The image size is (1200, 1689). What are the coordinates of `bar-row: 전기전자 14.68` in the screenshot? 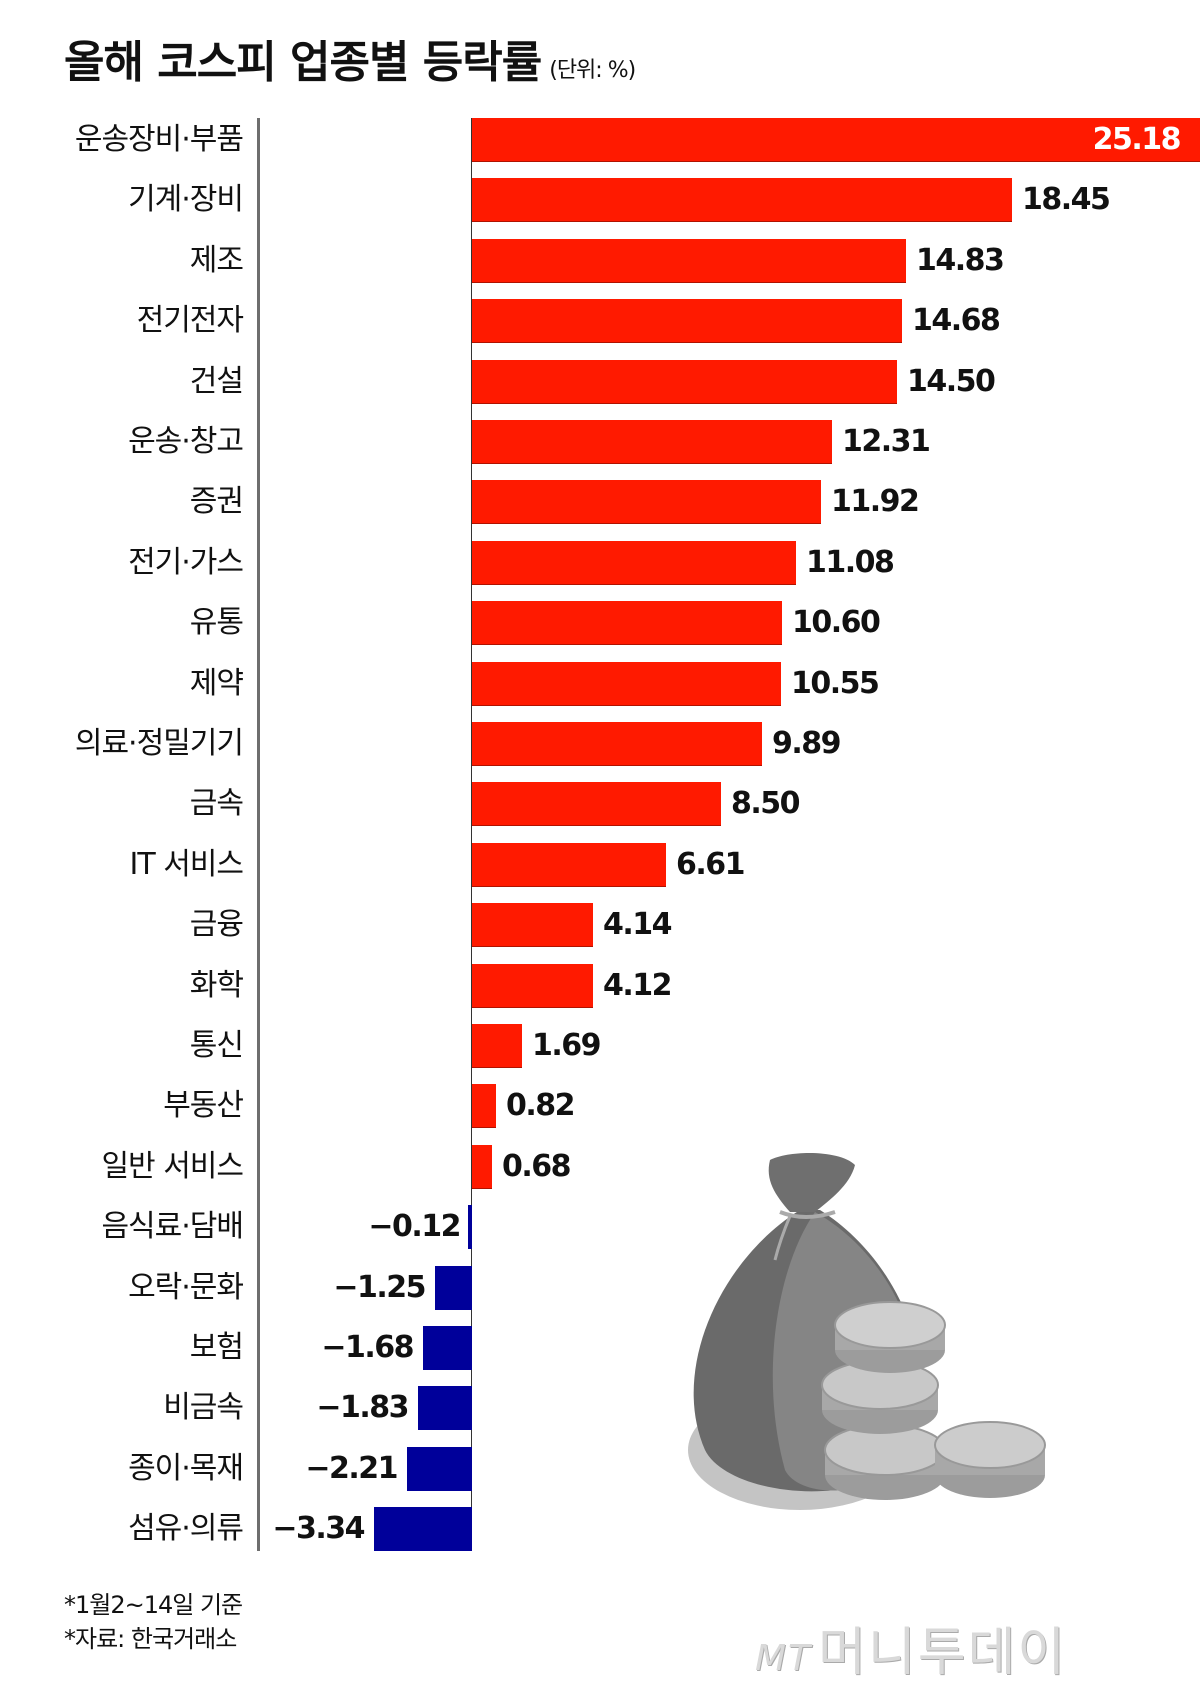 It's located at (600, 321).